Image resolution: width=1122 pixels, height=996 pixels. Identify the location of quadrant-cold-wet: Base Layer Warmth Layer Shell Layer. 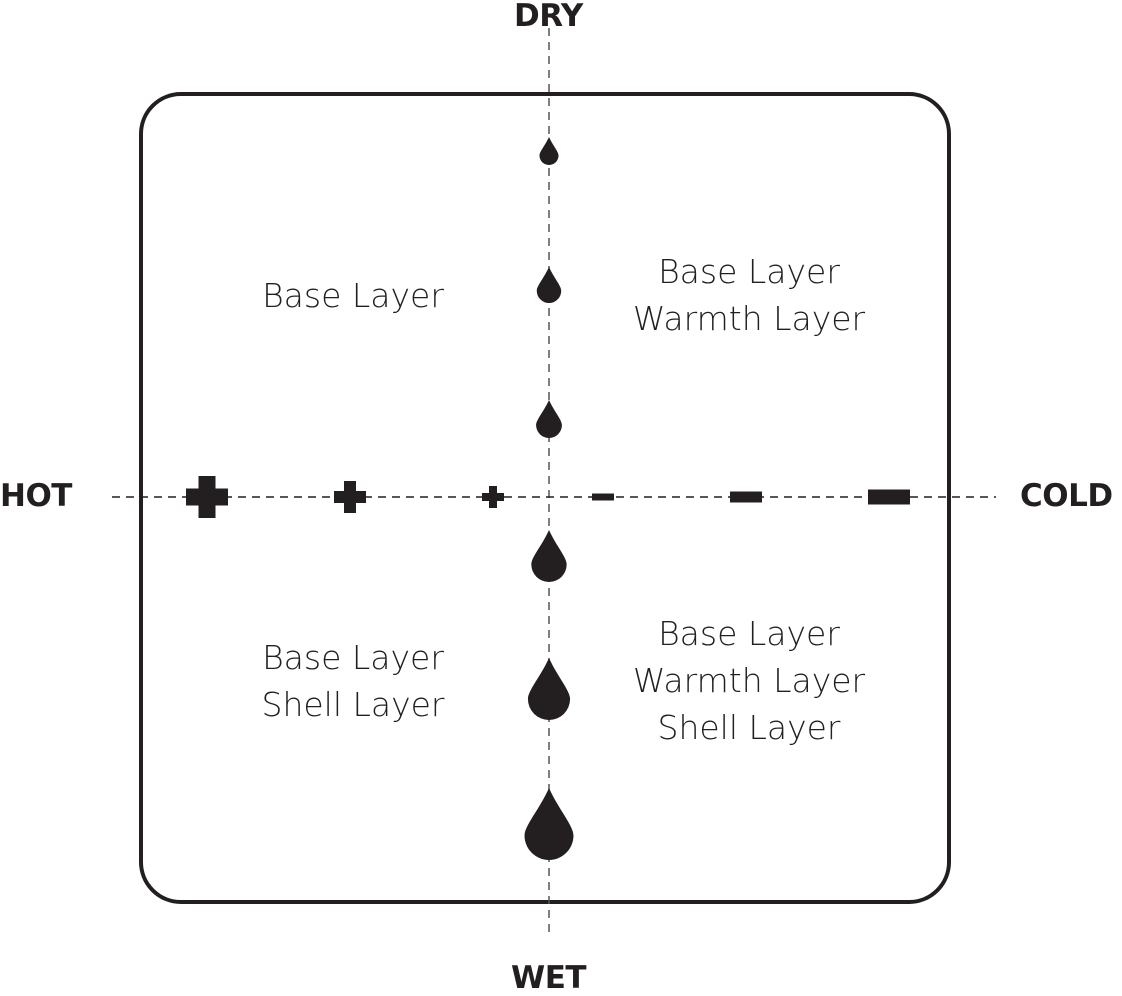
(749, 680).